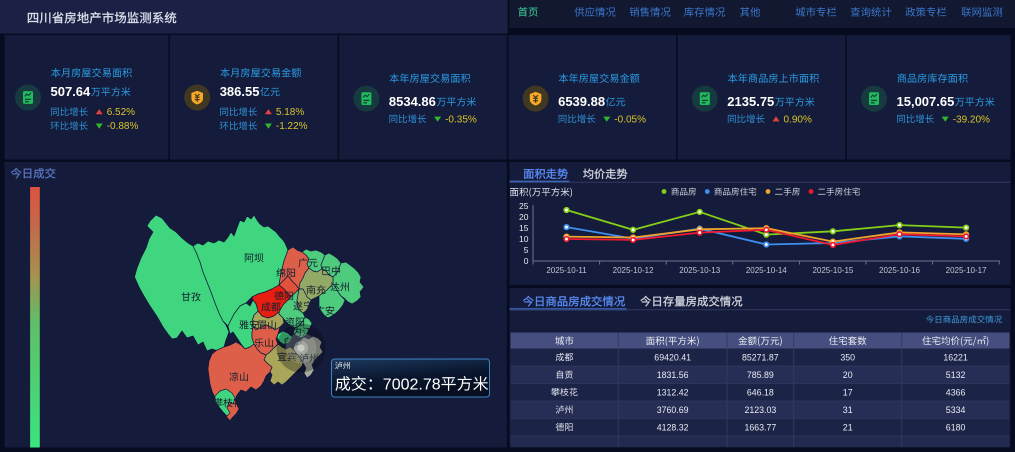 The image size is (1015, 452). I want to click on svg-text: 69420.41, so click(672, 357).